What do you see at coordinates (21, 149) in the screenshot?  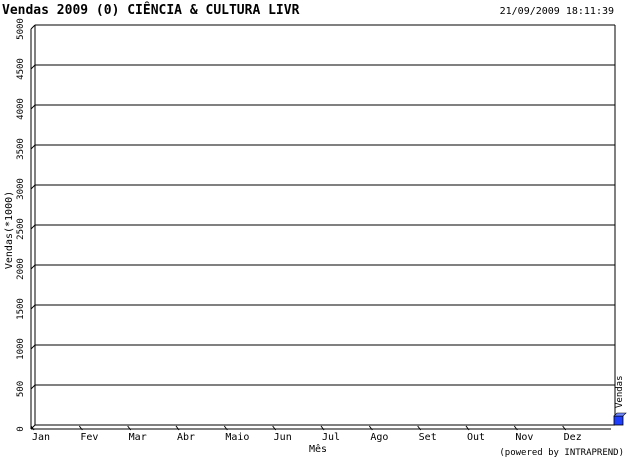 I see `y-tick-label: 3500` at bounding box center [21, 149].